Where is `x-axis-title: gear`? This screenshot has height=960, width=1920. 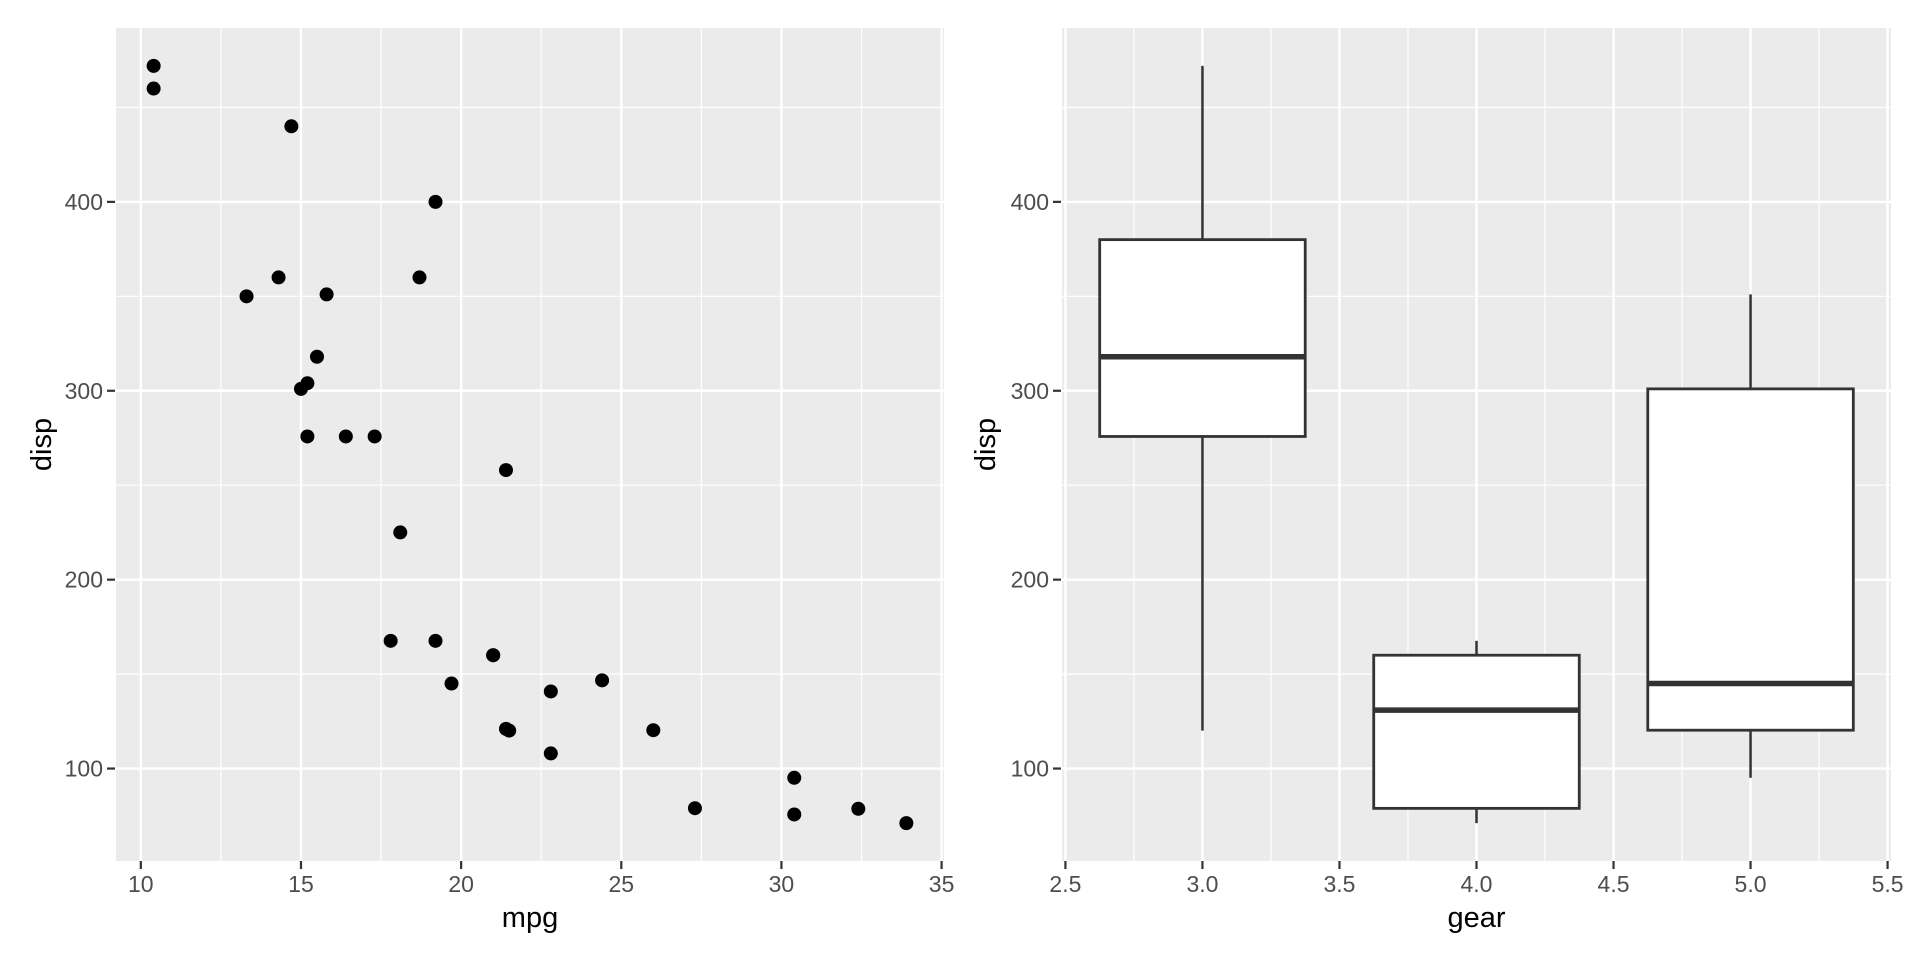 x-axis-title: gear is located at coordinates (1476, 918).